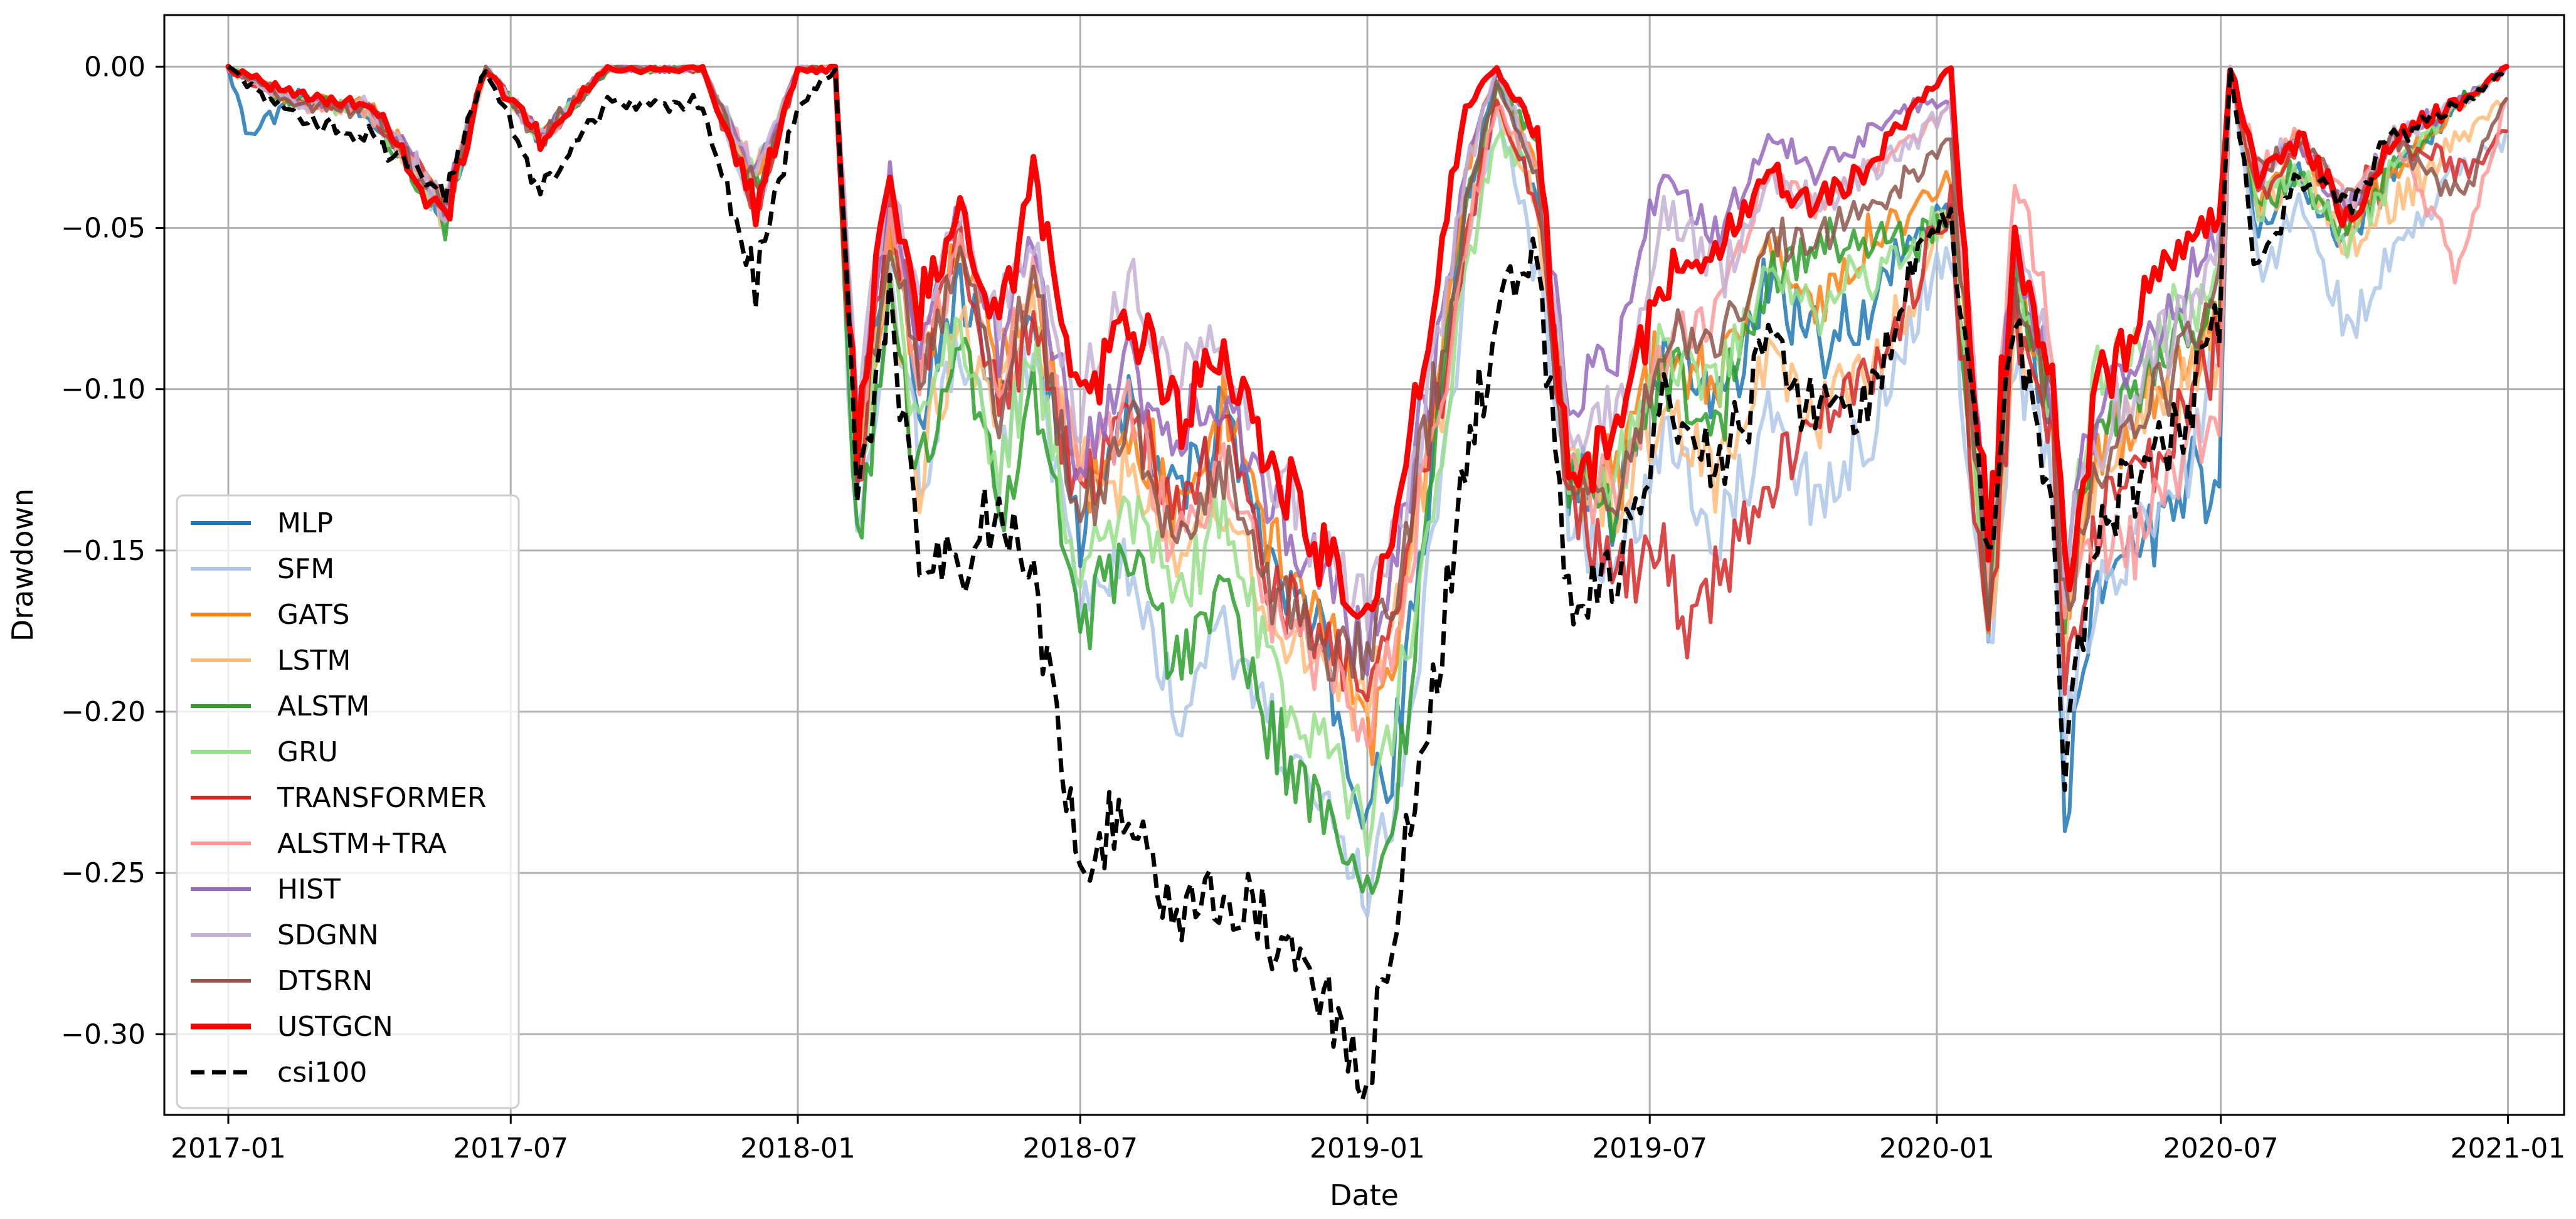 This screenshot has width=2576, height=1219. I want to click on x-tick-label: 2017-01, so click(228, 1148).